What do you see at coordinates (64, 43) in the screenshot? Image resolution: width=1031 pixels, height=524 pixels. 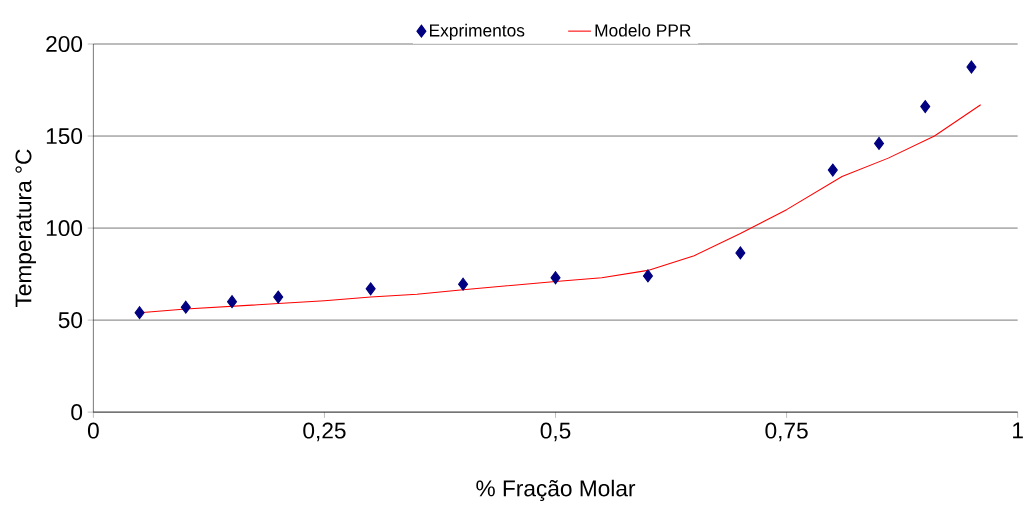 I see `y-tick-label: 200` at bounding box center [64, 43].